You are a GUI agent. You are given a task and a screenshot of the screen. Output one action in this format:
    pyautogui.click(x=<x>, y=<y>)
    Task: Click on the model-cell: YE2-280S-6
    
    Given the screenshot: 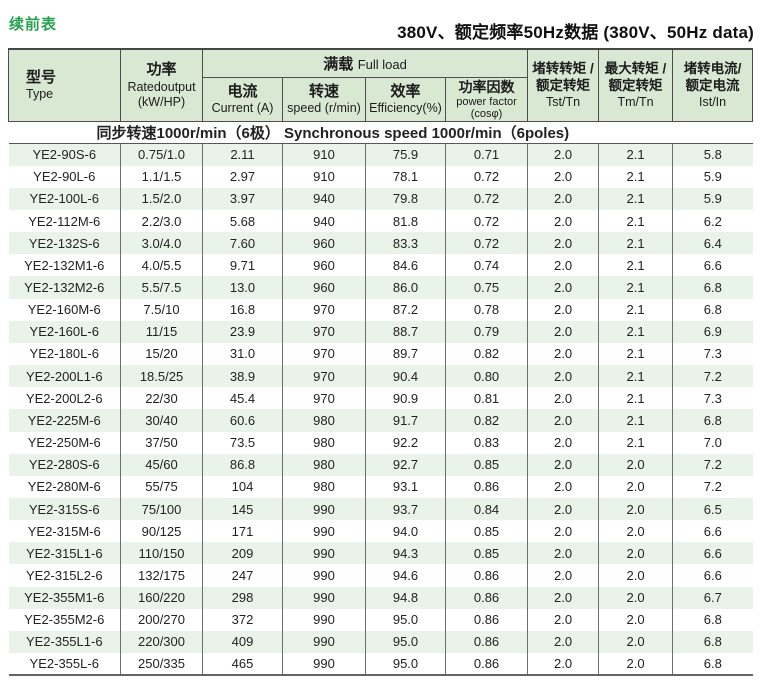 What is the action you would take?
    pyautogui.click(x=64, y=464)
    